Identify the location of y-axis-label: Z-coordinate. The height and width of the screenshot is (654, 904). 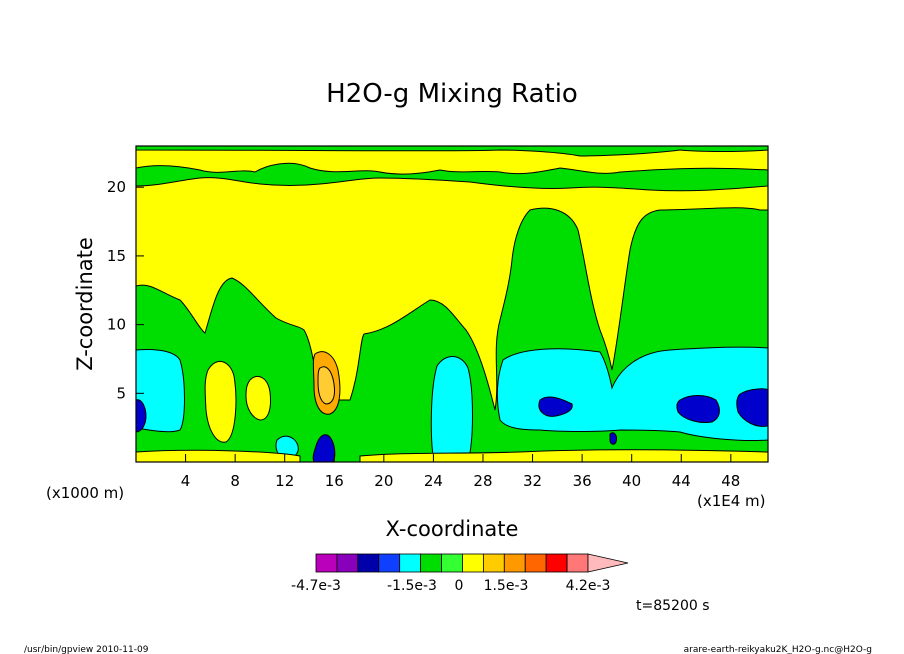
(85, 304).